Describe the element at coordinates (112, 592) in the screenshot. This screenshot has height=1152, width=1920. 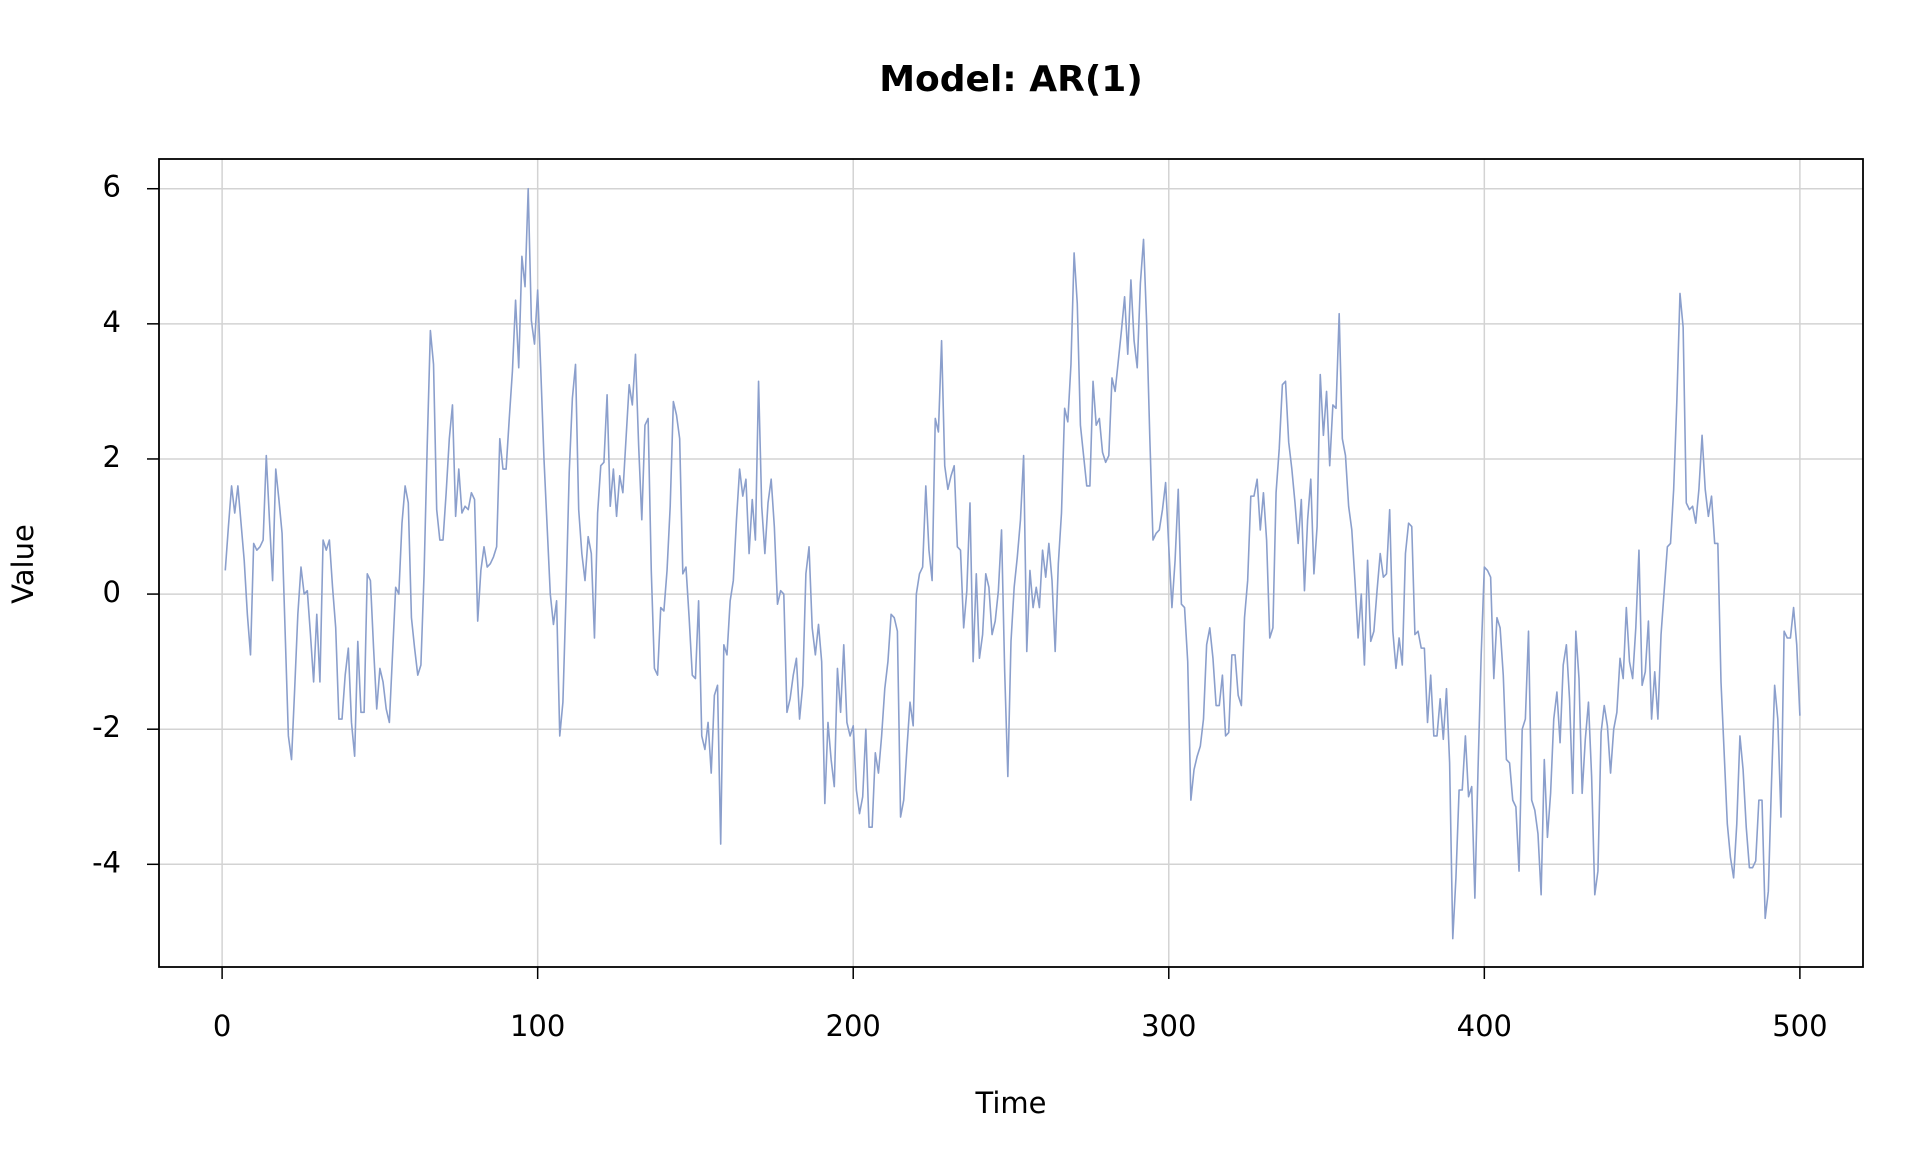
I see `y-tick-label: 0` at that location.